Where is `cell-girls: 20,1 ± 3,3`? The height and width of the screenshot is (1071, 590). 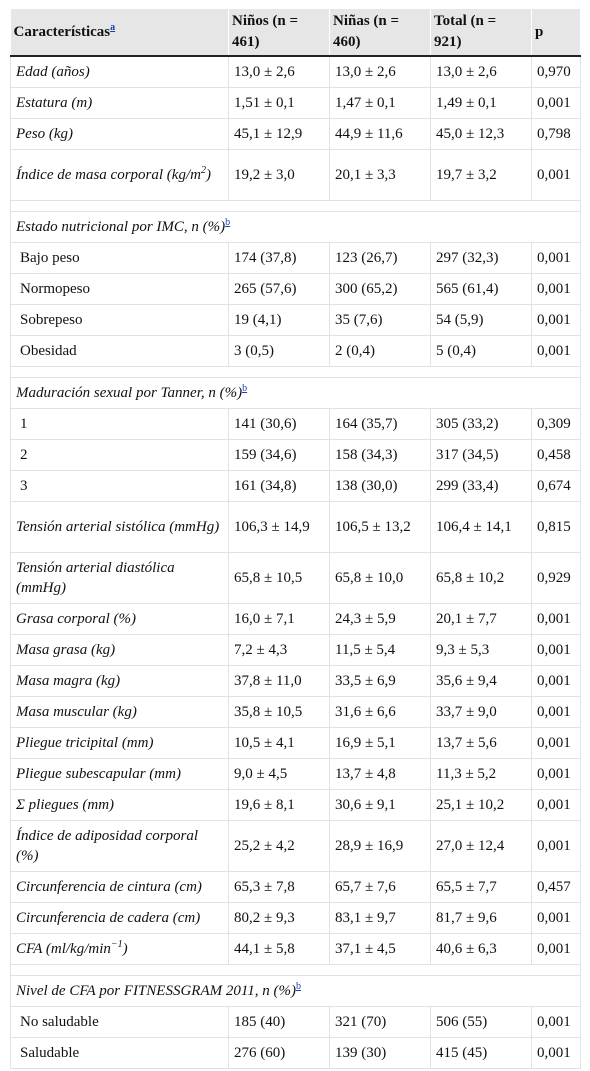
cell-girls: 20,1 ± 3,3 is located at coordinates (380, 175).